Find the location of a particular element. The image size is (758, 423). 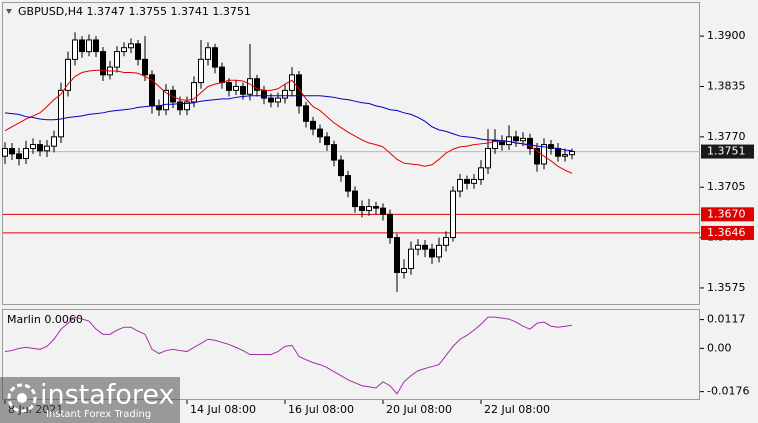

watermark-box is located at coordinates (90, 400).